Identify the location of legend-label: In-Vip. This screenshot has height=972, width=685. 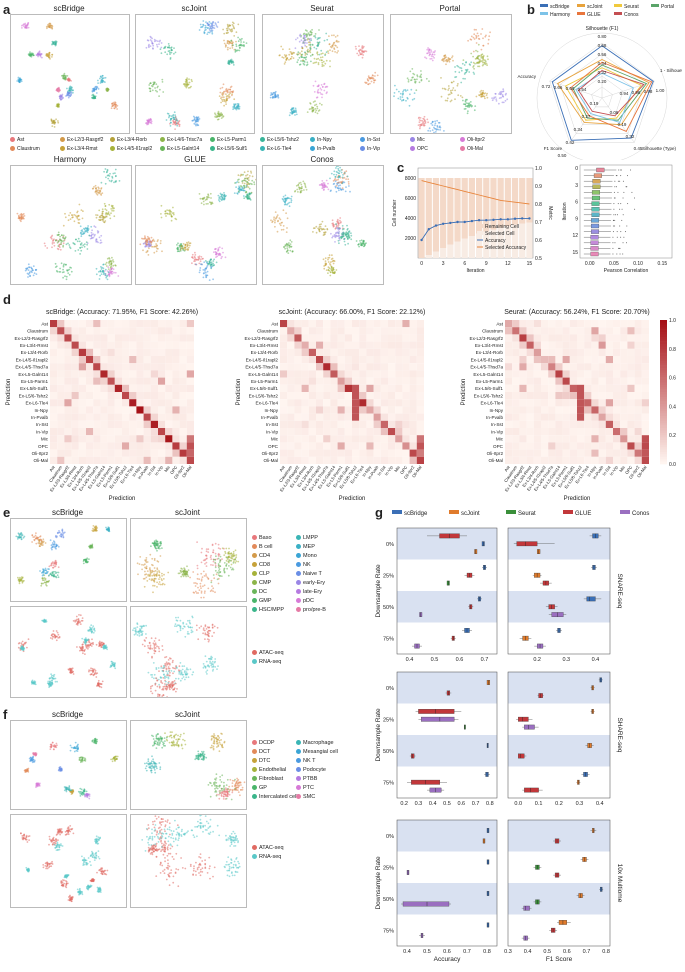
(373, 149).